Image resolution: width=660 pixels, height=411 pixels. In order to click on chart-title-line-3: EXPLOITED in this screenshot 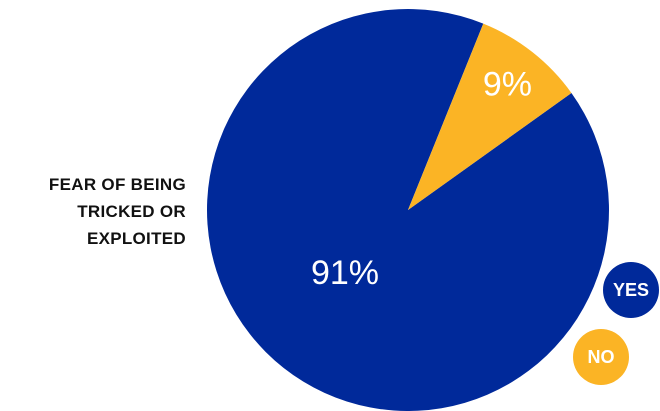, I will do `click(136, 238)`.